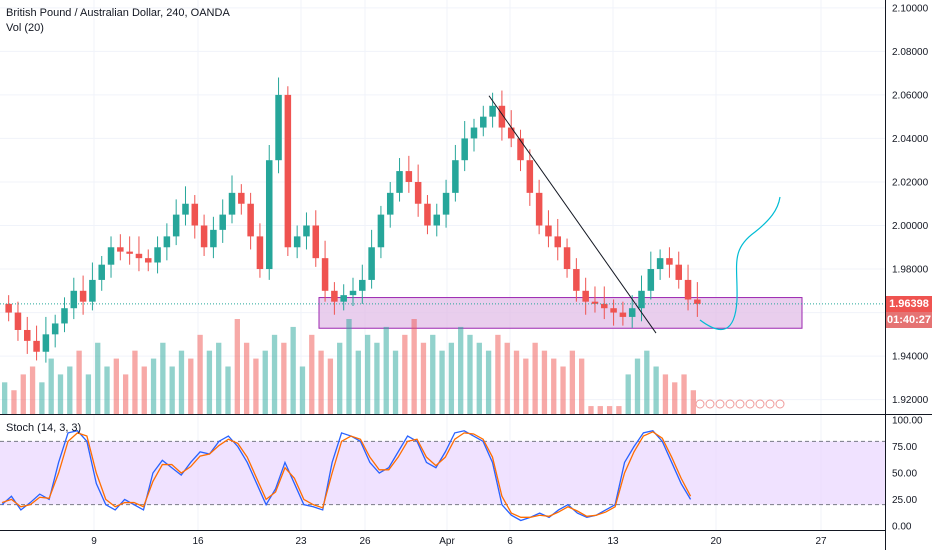 The height and width of the screenshot is (550, 932). I want to click on countdown-badge: 01:40:27, so click(909, 319).